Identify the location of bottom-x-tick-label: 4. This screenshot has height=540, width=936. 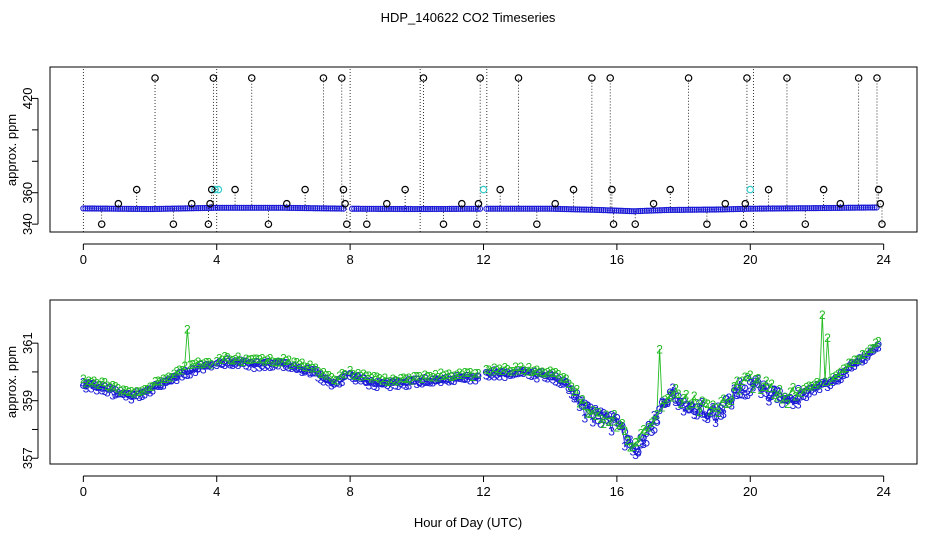
(216, 491).